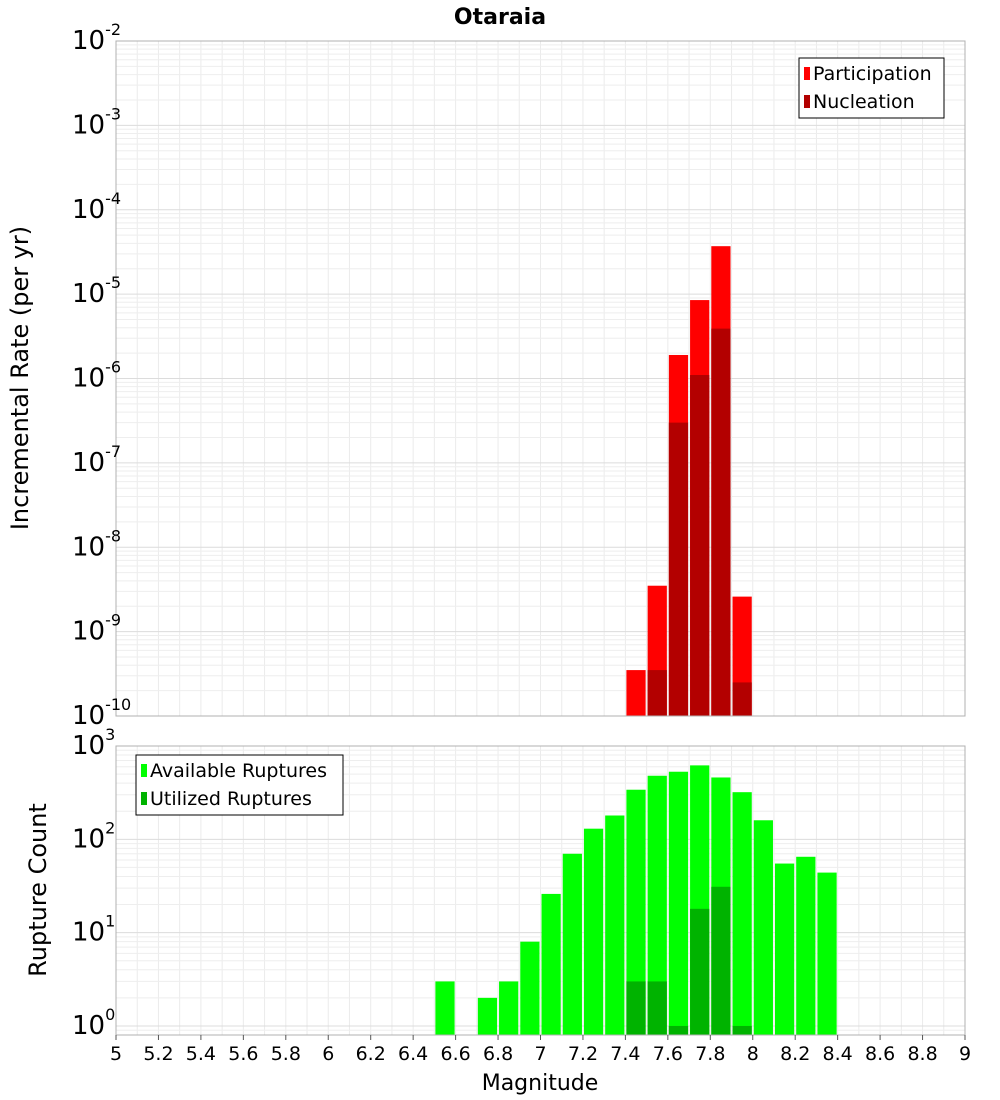  What do you see at coordinates (96, 38) in the screenshot?
I see `rate-y-tick-label: 10⁻²` at bounding box center [96, 38].